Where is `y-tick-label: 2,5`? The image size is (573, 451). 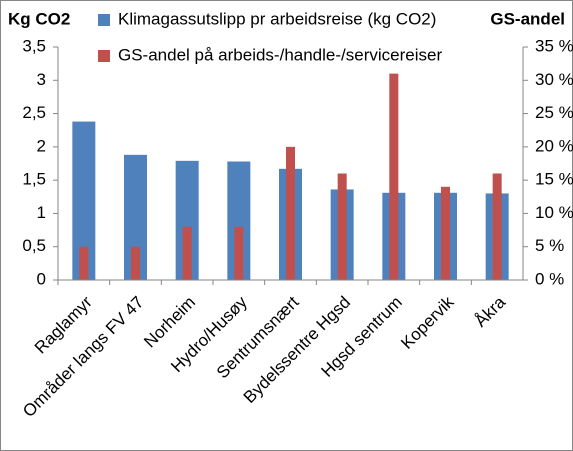 y-tick-label: 2,5 is located at coordinates (34, 112).